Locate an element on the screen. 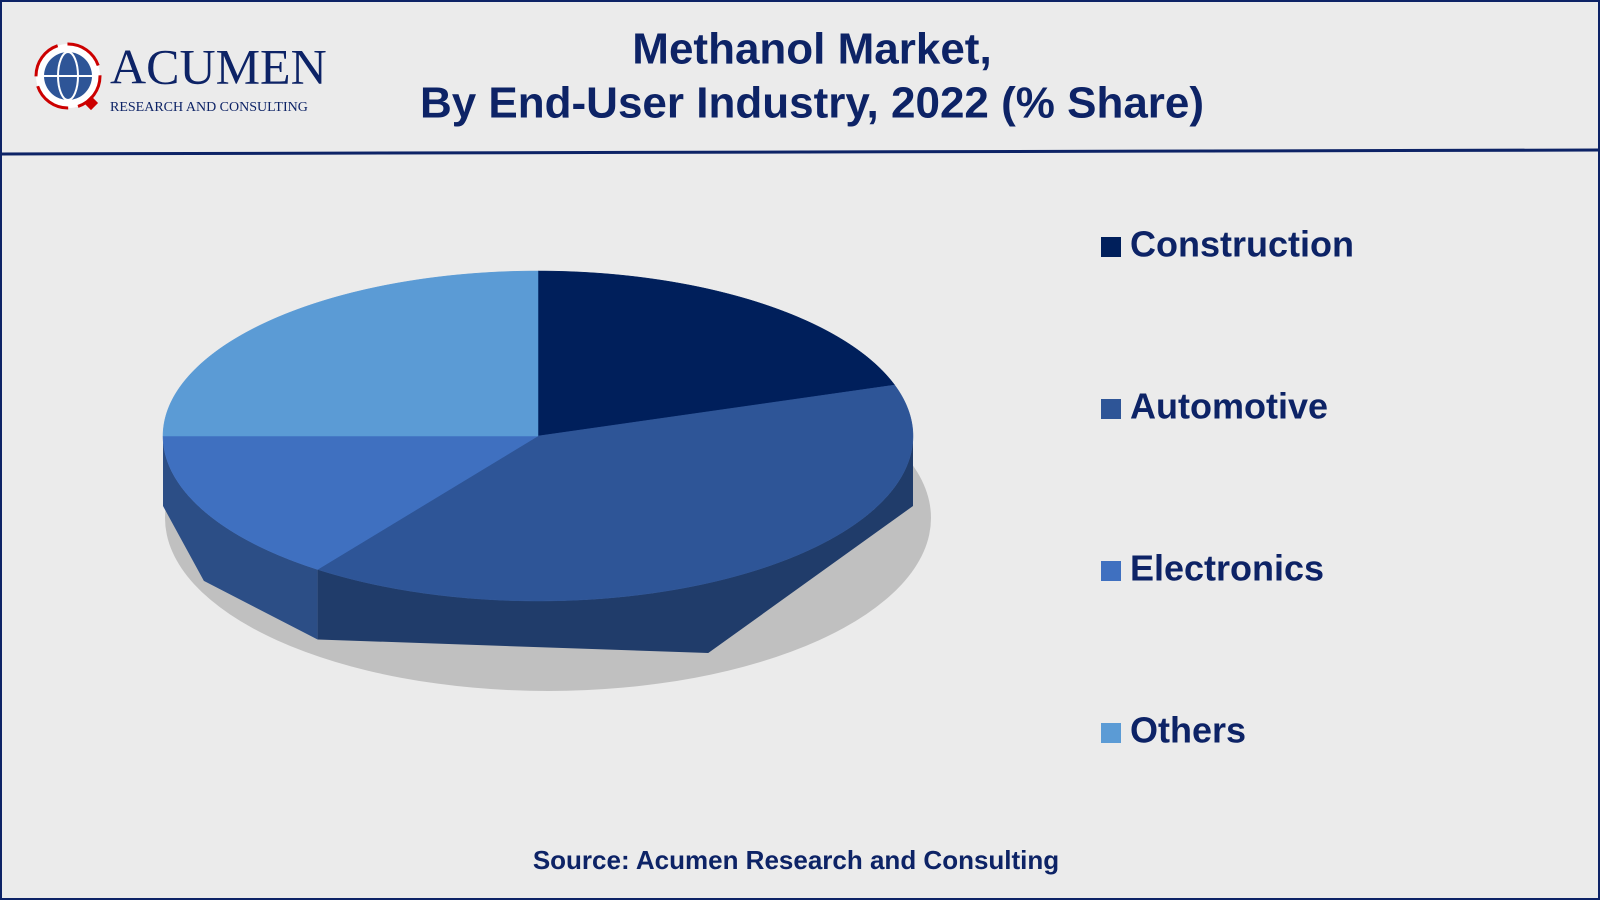 The height and width of the screenshot is (900, 1600). header-rule is located at coordinates (800, 152).